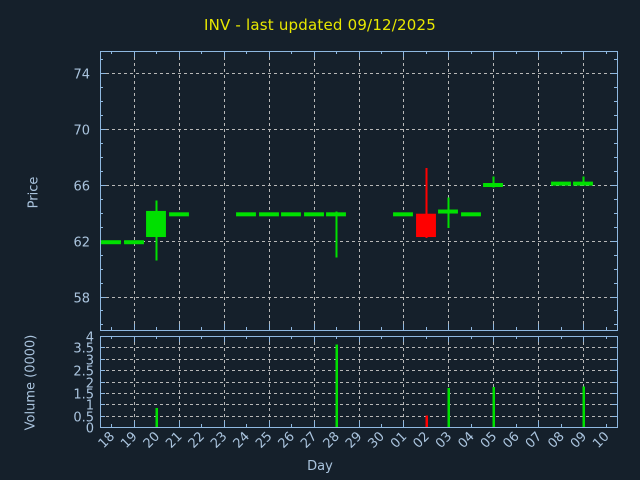 The height and width of the screenshot is (480, 640). Describe the element at coordinates (601, 440) in the screenshot. I see `day-tick-label: 10` at that location.